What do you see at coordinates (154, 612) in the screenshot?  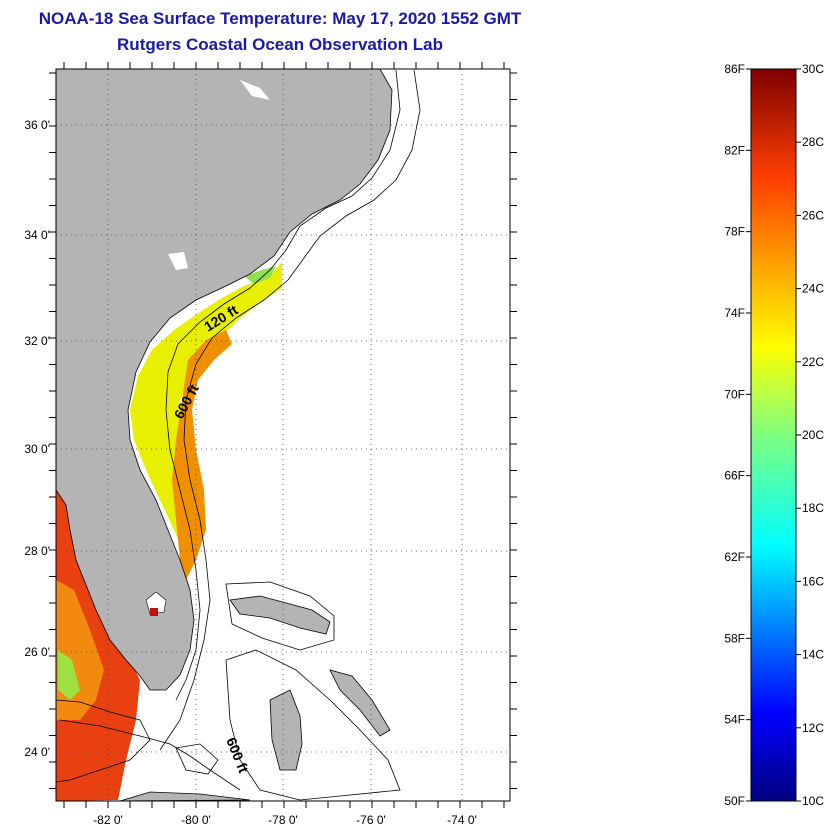 I see `sst-lake-hotspot` at bounding box center [154, 612].